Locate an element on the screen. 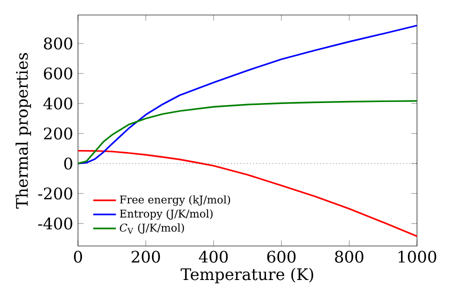 The image size is (450, 300). x-tick-label: 600 is located at coordinates (281, 256).